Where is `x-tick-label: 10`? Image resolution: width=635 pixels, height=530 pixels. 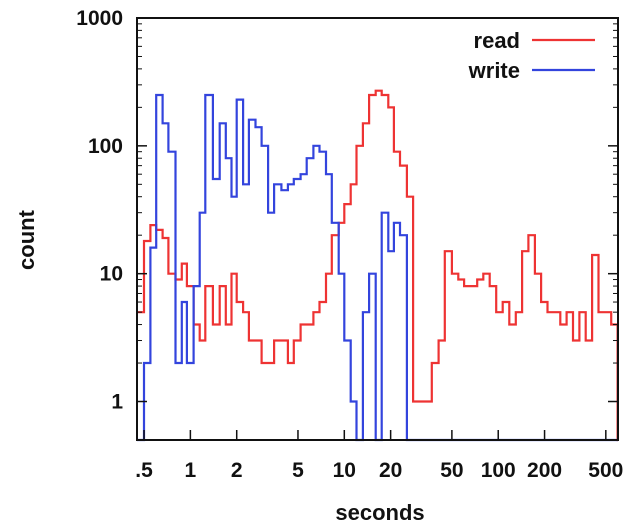
x-tick-label: 10 is located at coordinates (344, 470).